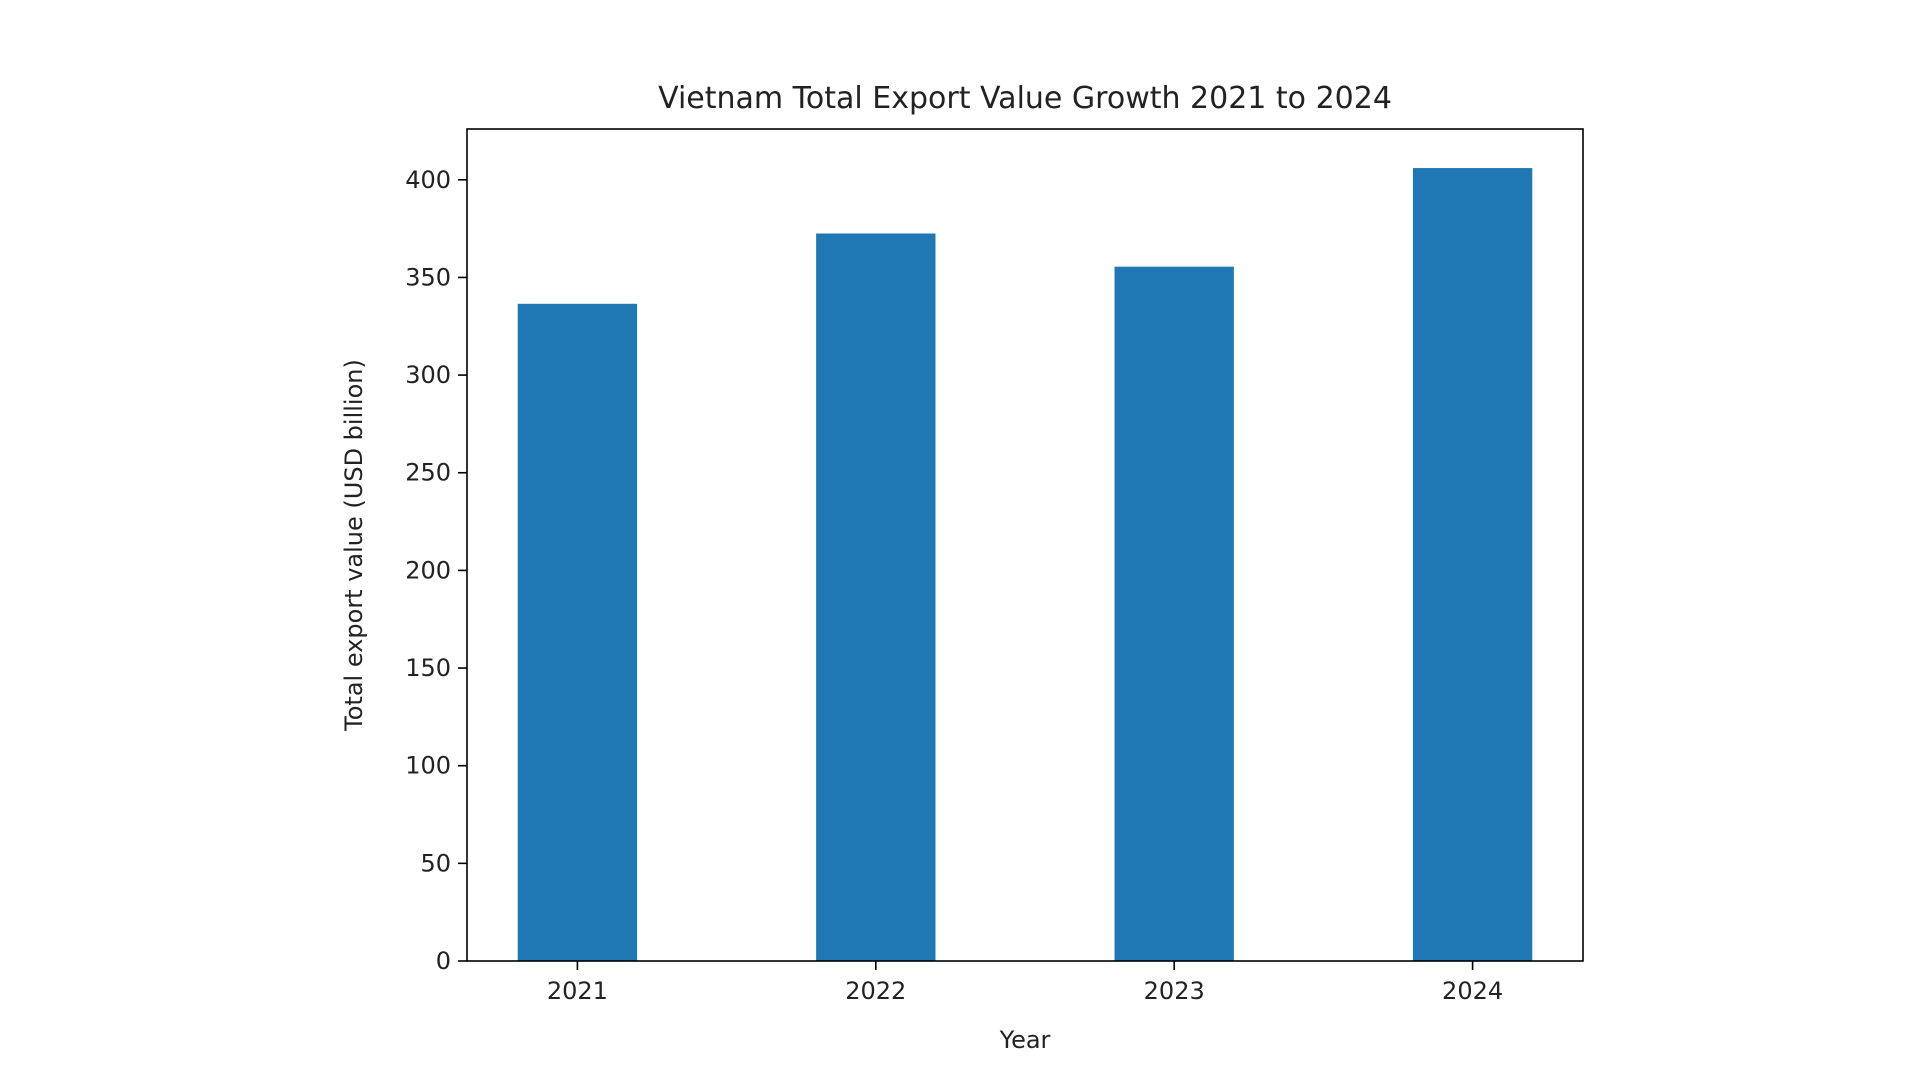  I want to click on x-tick-label: 2021, so click(577, 991).